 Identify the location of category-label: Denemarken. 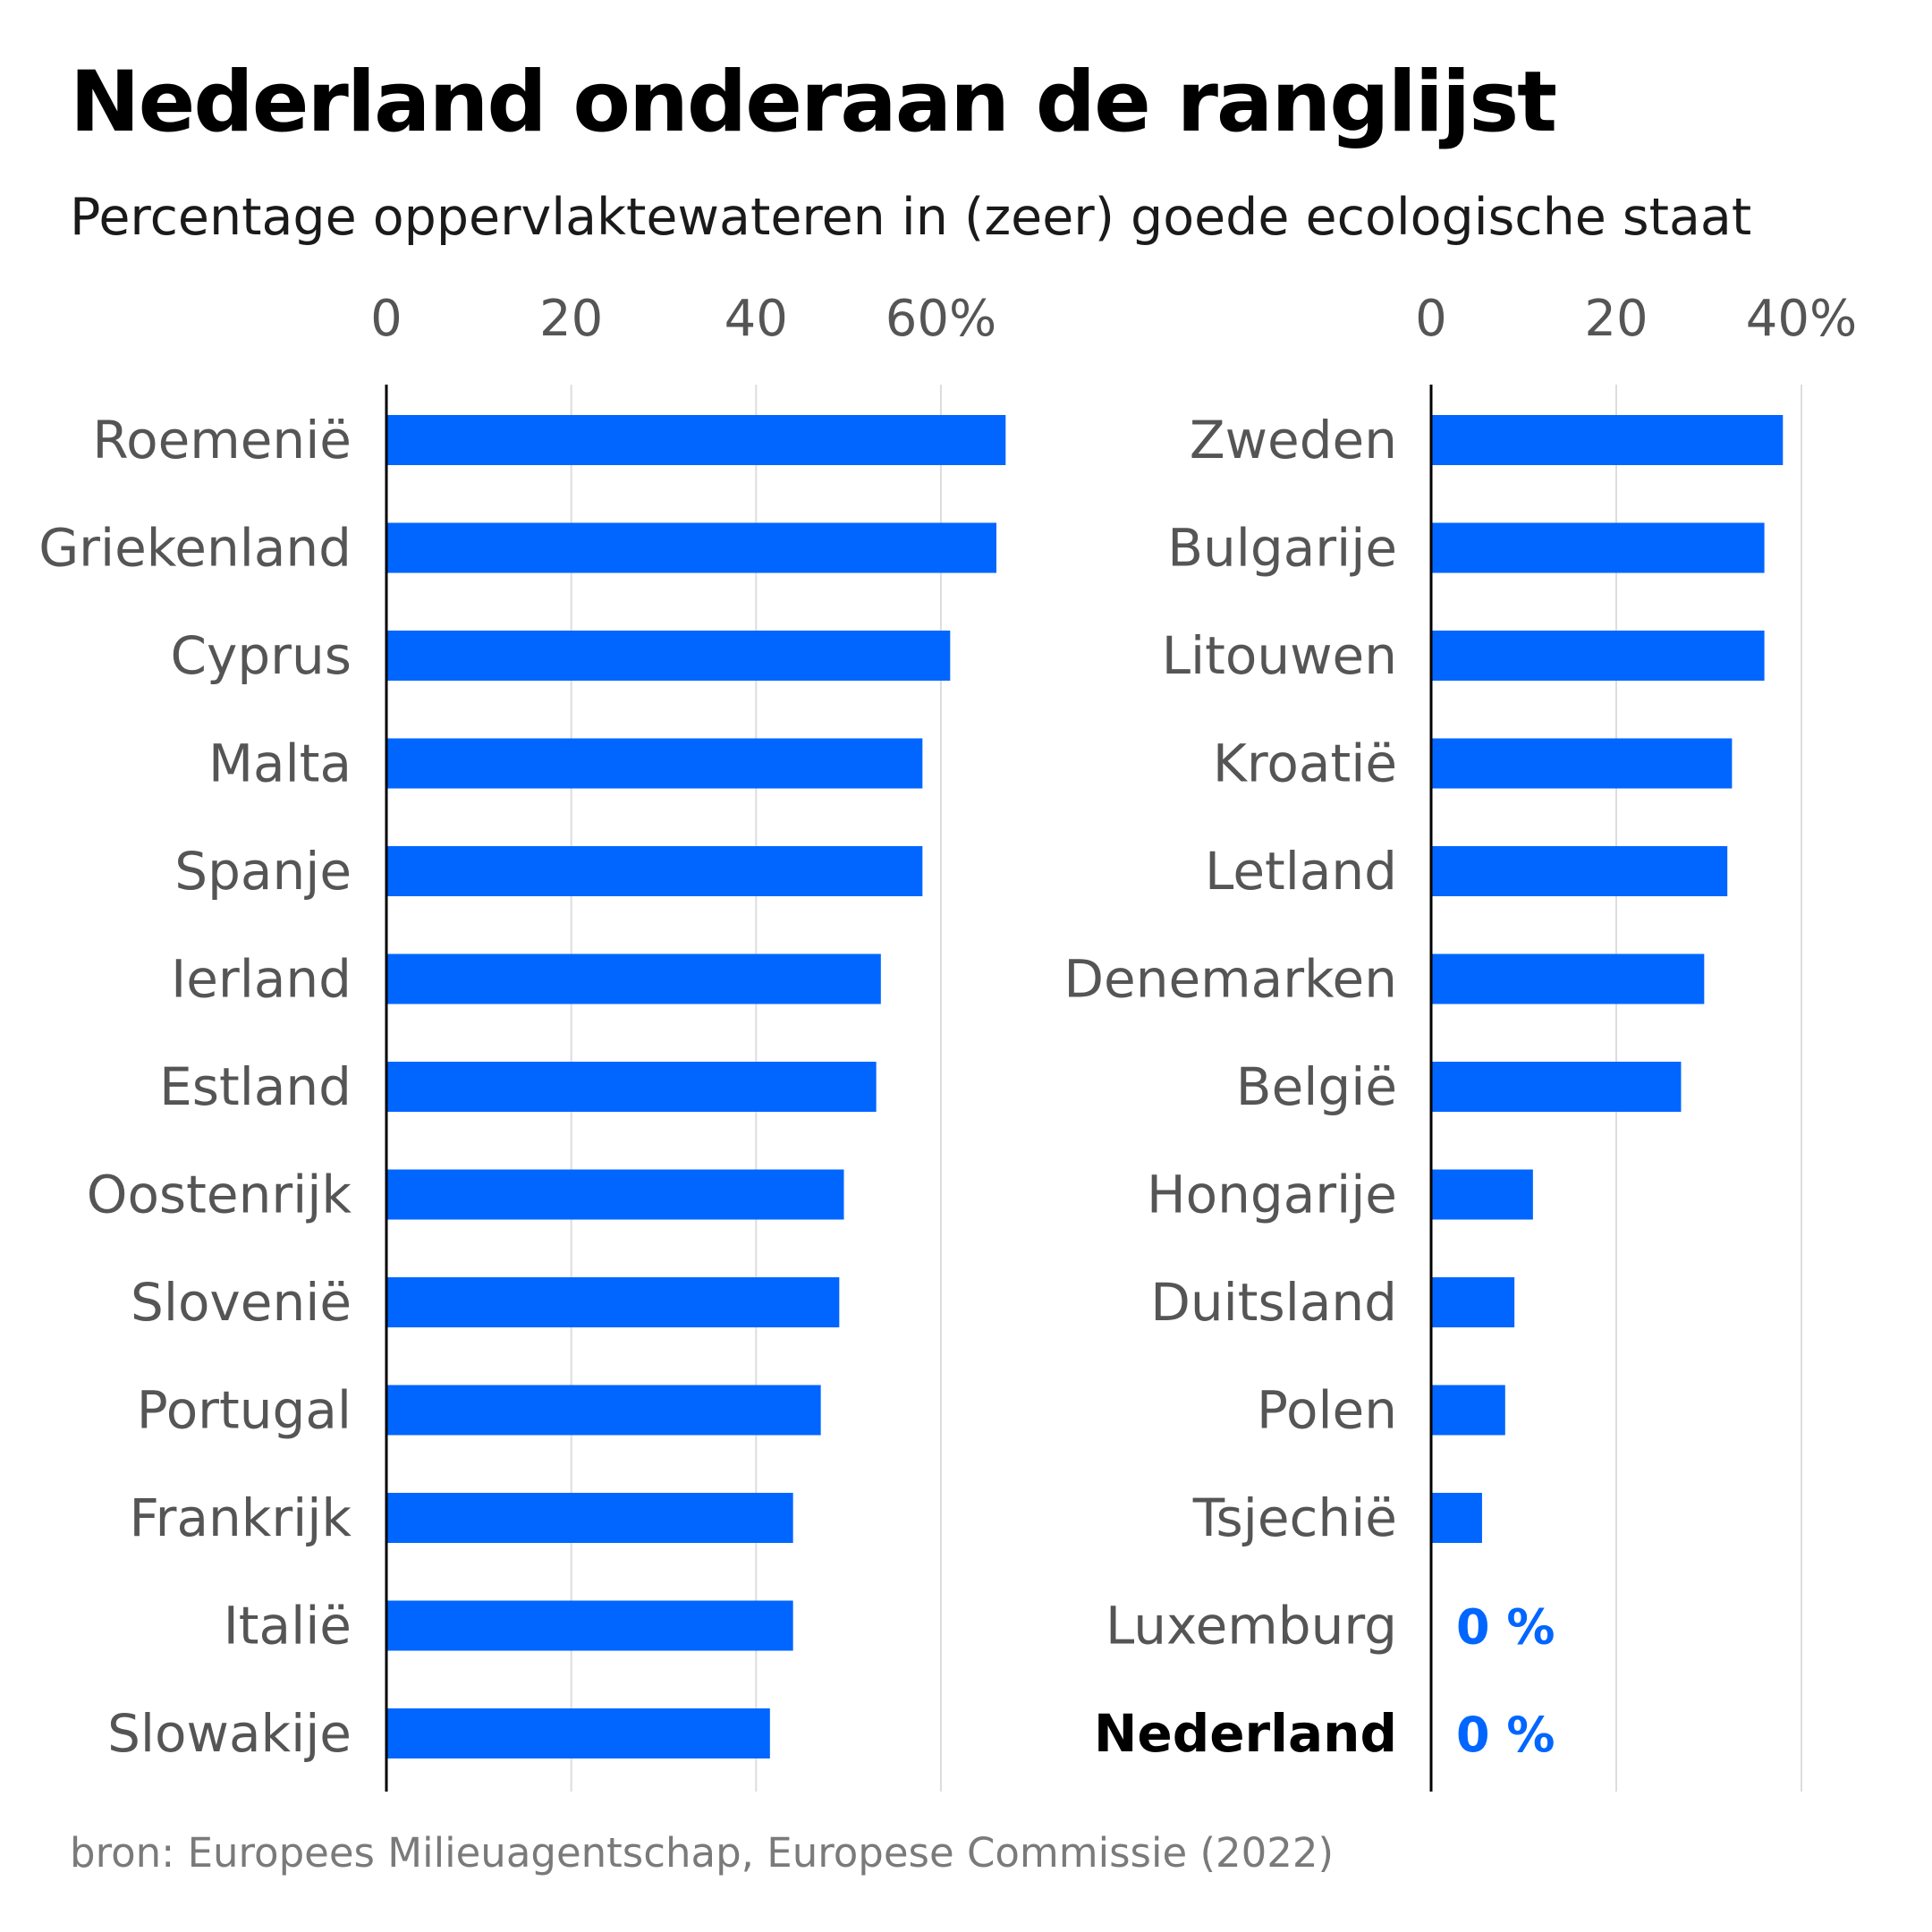
(1230, 979).